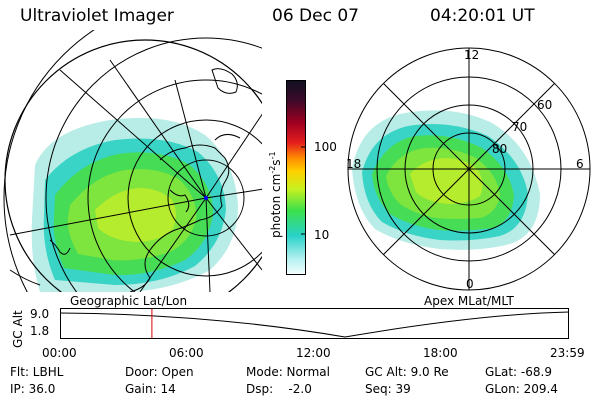 The image size is (600, 400). Describe the element at coordinates (33, 389) in the screenshot. I see `ip-info: IP: 36.0` at that location.